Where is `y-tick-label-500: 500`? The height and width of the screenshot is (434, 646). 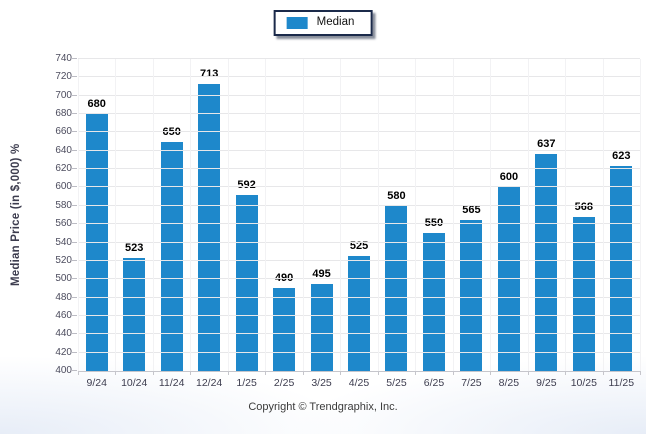
y-tick-label-500: 500 is located at coordinates (63, 279).